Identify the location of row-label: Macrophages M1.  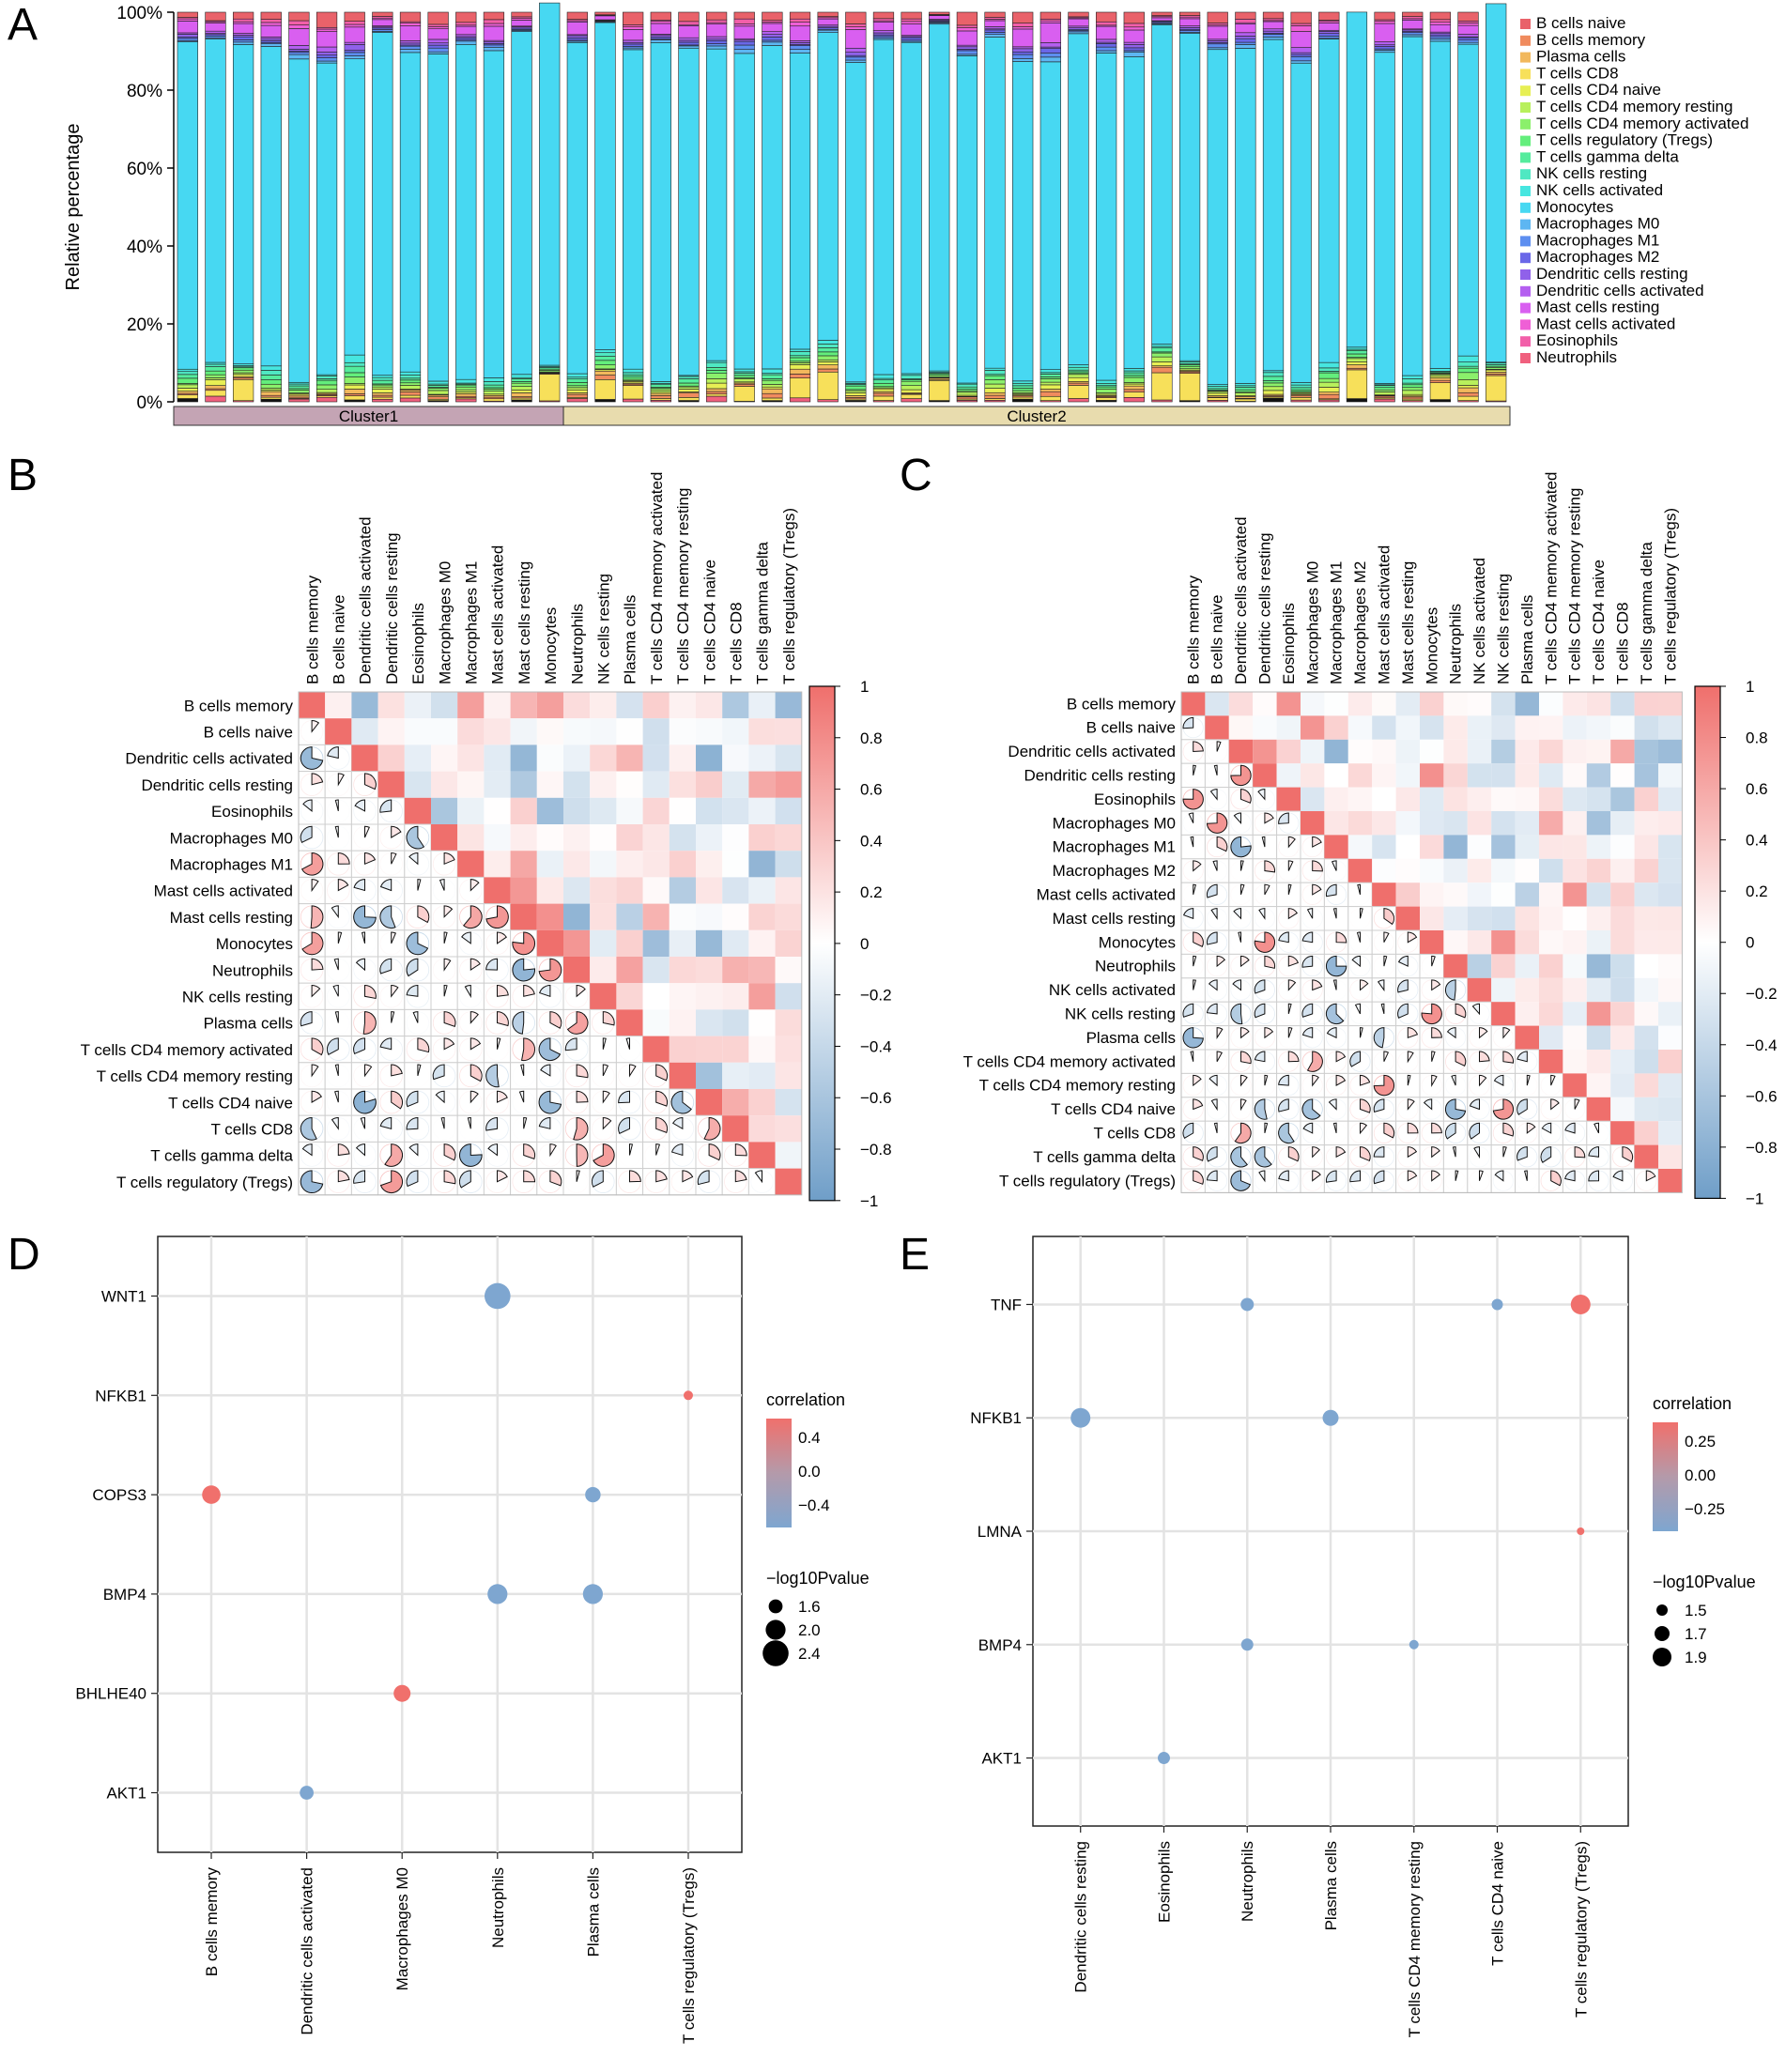
(231, 865).